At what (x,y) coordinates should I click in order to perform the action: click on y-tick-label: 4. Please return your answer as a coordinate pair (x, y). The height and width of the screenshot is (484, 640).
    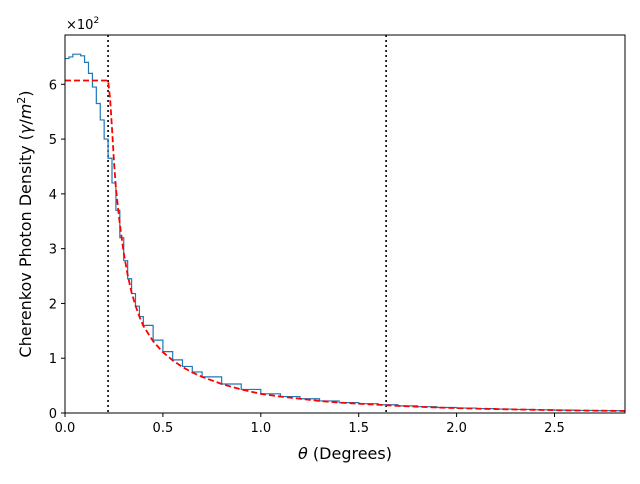
    Looking at the image, I should click on (53, 195).